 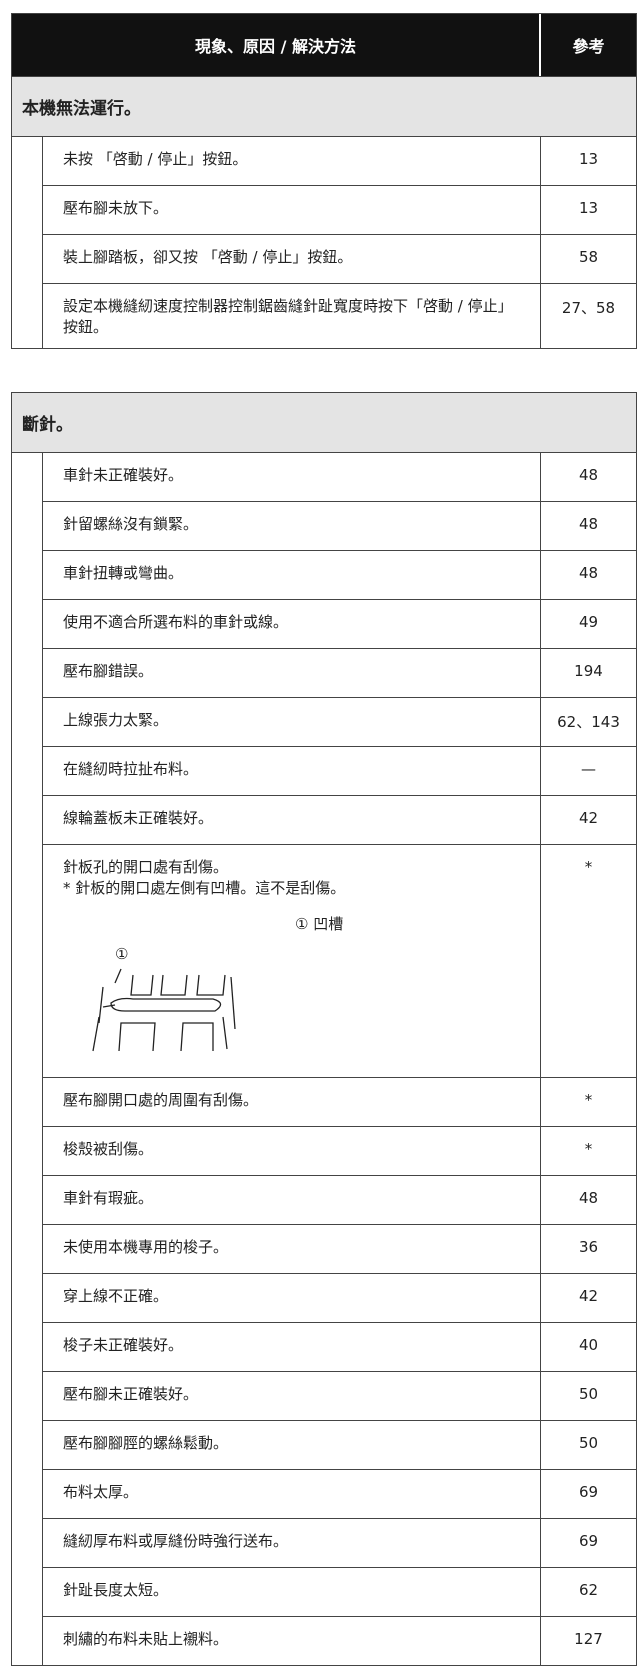 What do you see at coordinates (131, 769) in the screenshot?
I see `cause-text: 在縫紉時拉扯布料。` at bounding box center [131, 769].